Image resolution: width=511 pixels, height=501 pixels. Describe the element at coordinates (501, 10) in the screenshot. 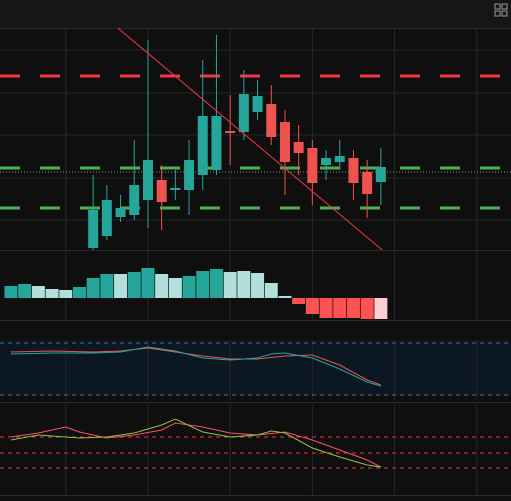

I see `layout-icon` at that location.